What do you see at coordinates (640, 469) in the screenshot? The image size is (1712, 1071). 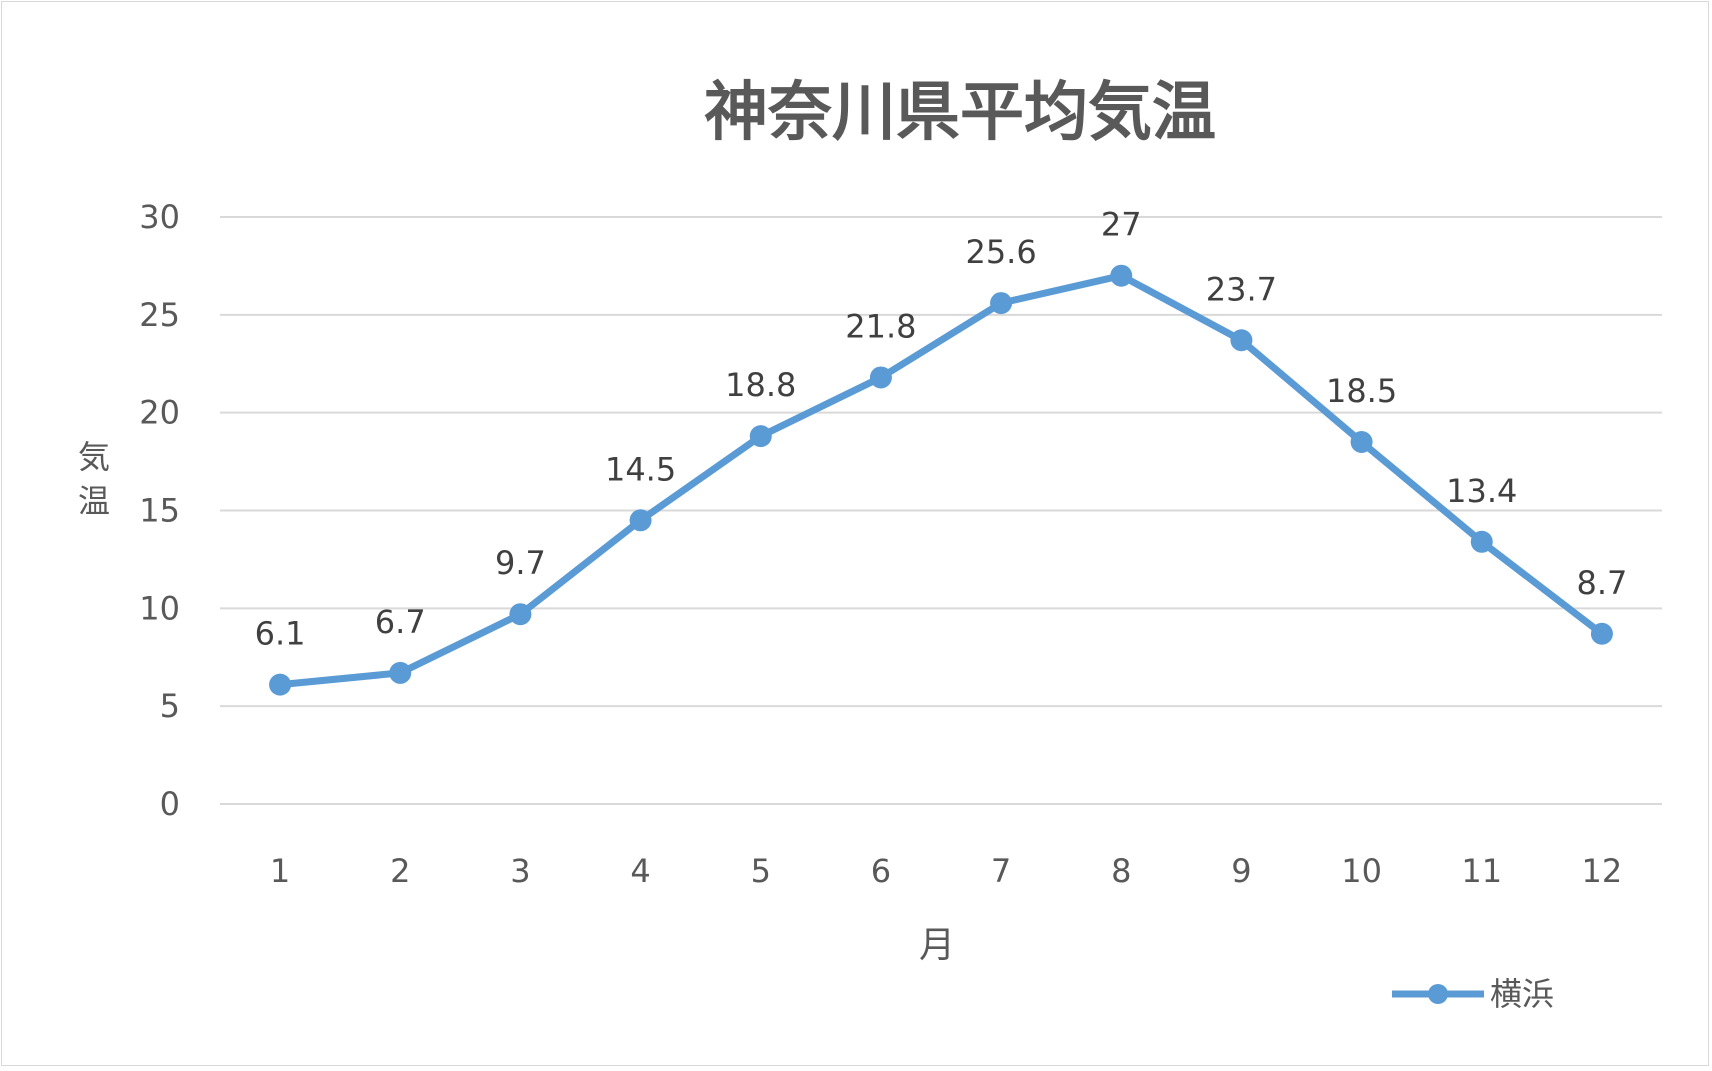 I see `data-label: 14.5` at bounding box center [640, 469].